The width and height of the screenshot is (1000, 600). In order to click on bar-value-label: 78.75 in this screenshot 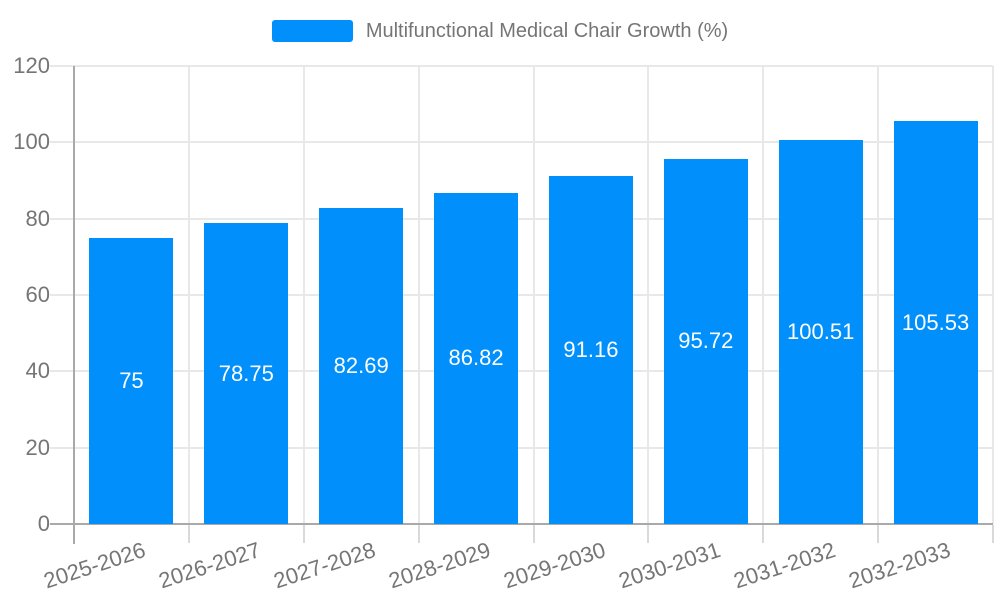, I will do `click(246, 373)`.